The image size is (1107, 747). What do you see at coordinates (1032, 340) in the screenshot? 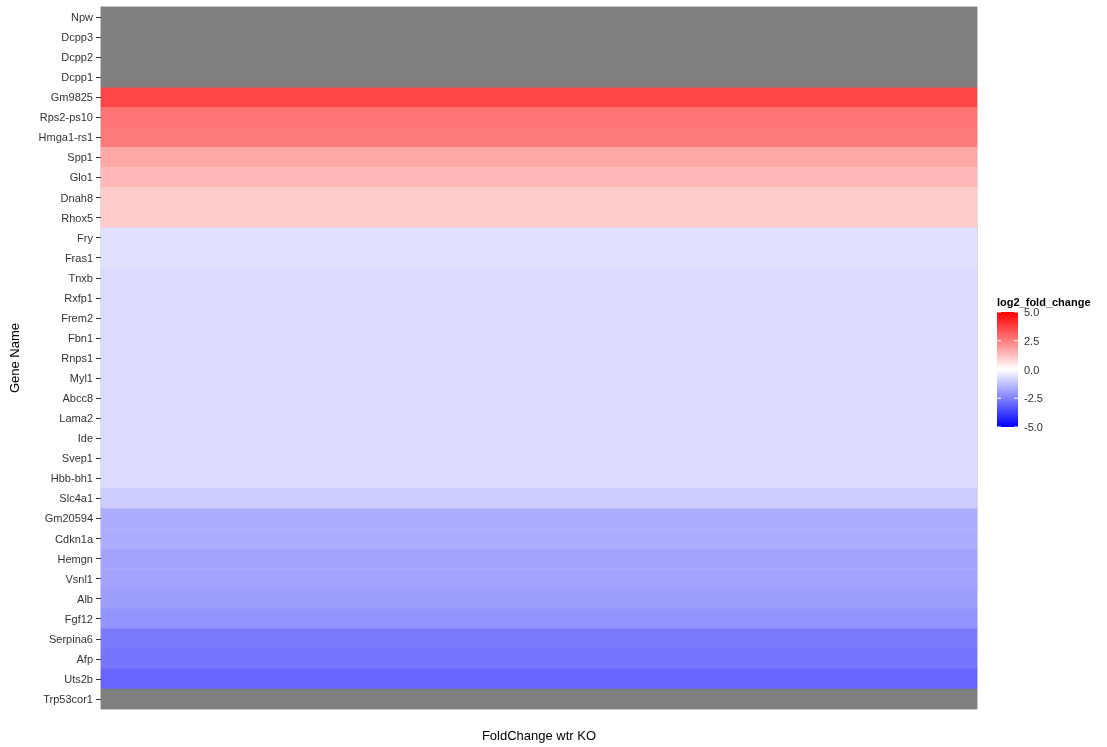
I see `color-bar-label: 2.5` at bounding box center [1032, 340].